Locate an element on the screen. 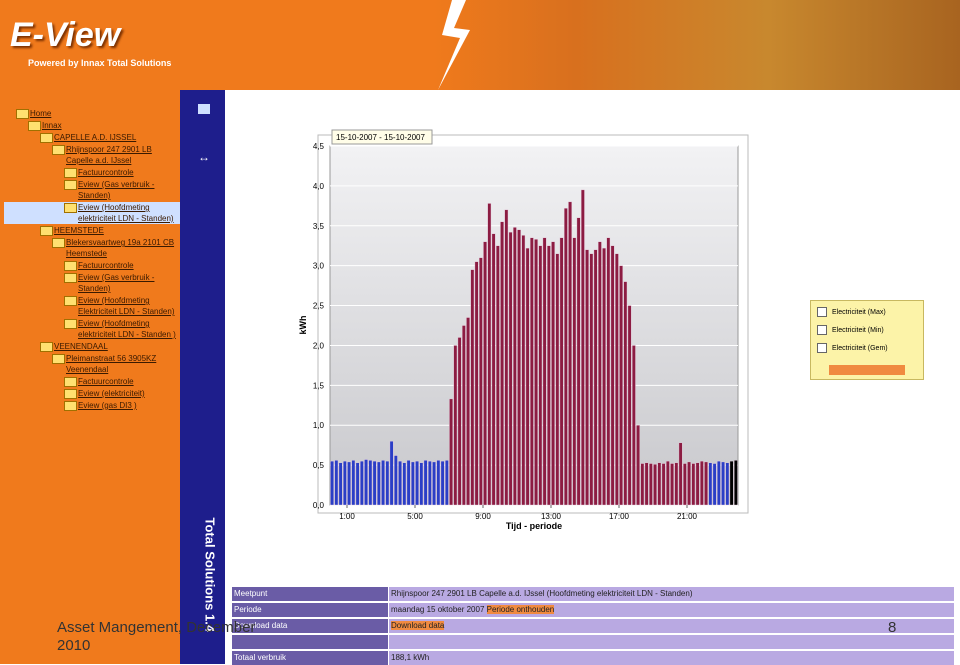  tree-item: Pleimanstraat 56 3905KZ Veenendaal is located at coordinates (92, 364).